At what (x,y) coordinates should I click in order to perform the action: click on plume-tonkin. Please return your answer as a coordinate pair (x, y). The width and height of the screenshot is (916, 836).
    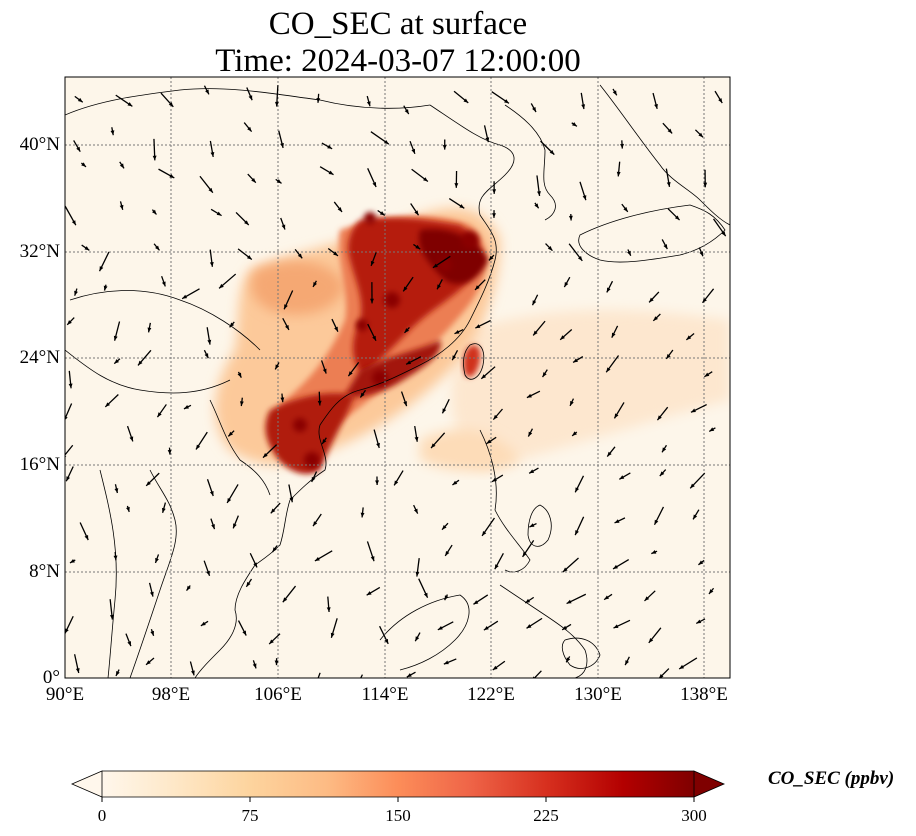
    Looking at the image, I should click on (310, 434).